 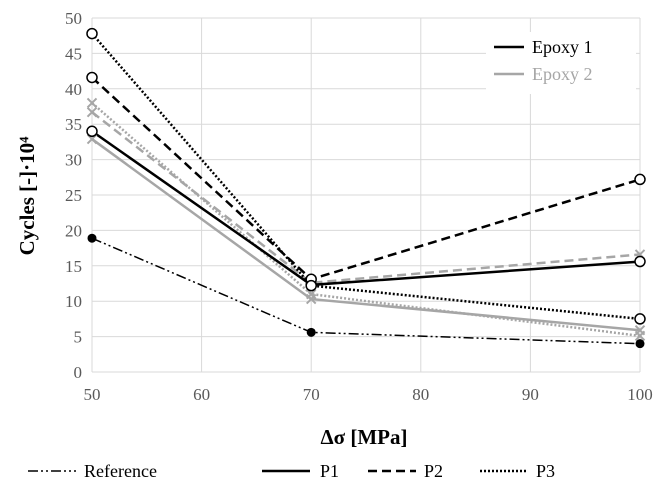 What do you see at coordinates (562, 74) in the screenshot?
I see `legend-label-epoxy-2: Epoxy 2` at bounding box center [562, 74].